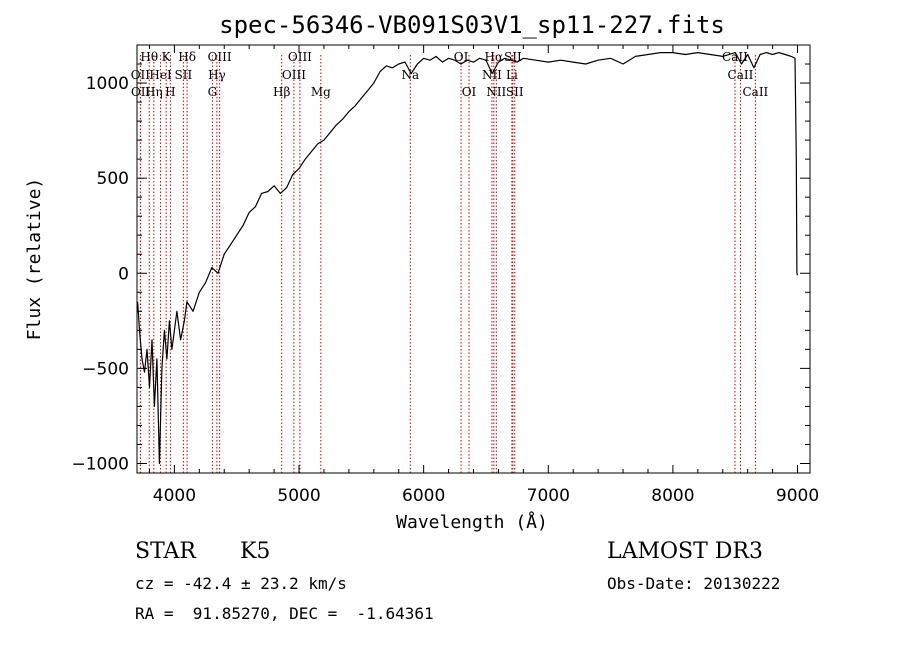  Describe the element at coordinates (672, 496) in the screenshot. I see `x-tick-label: 8000` at that location.